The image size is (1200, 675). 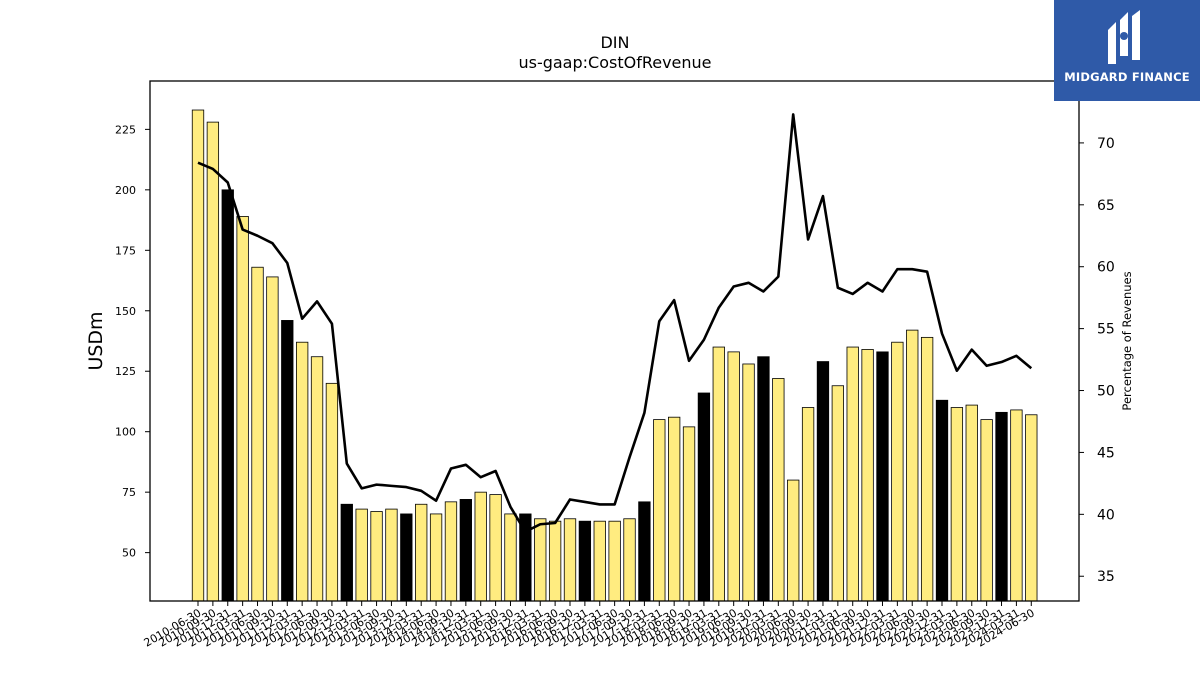 What do you see at coordinates (1127, 77) in the screenshot?
I see `brand-logo-text: MIDGARD FINANCE` at bounding box center [1127, 77].